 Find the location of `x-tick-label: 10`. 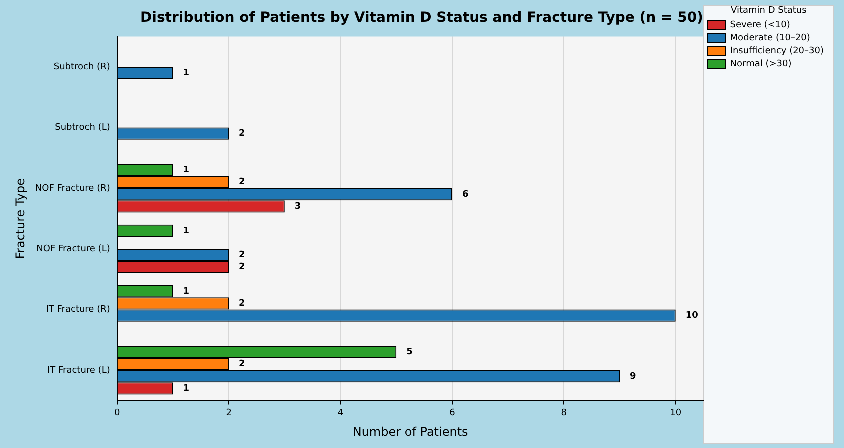

x-tick-label: 10 is located at coordinates (676, 413).